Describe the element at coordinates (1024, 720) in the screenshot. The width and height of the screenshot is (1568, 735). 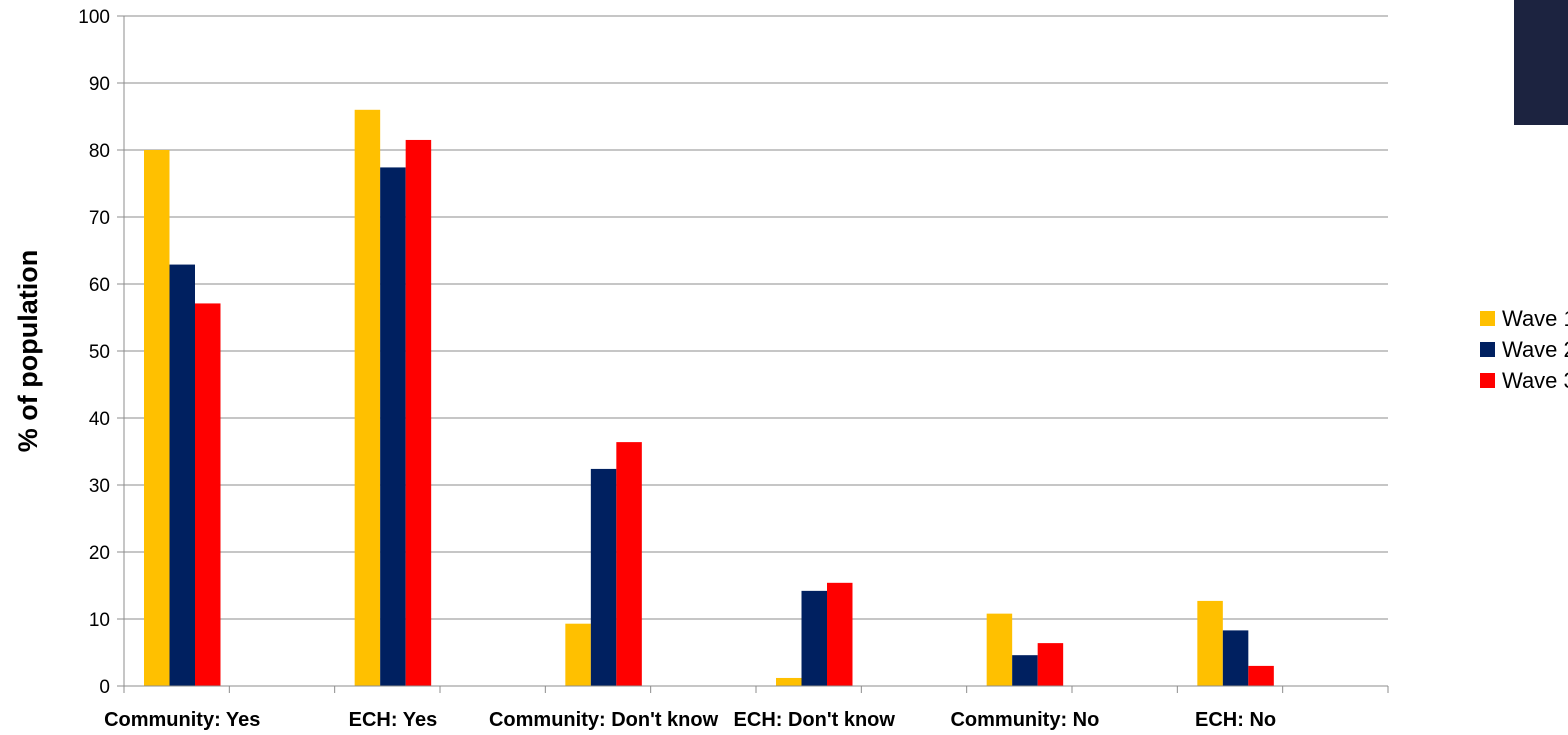
I see `category-label: Community: No` at that location.